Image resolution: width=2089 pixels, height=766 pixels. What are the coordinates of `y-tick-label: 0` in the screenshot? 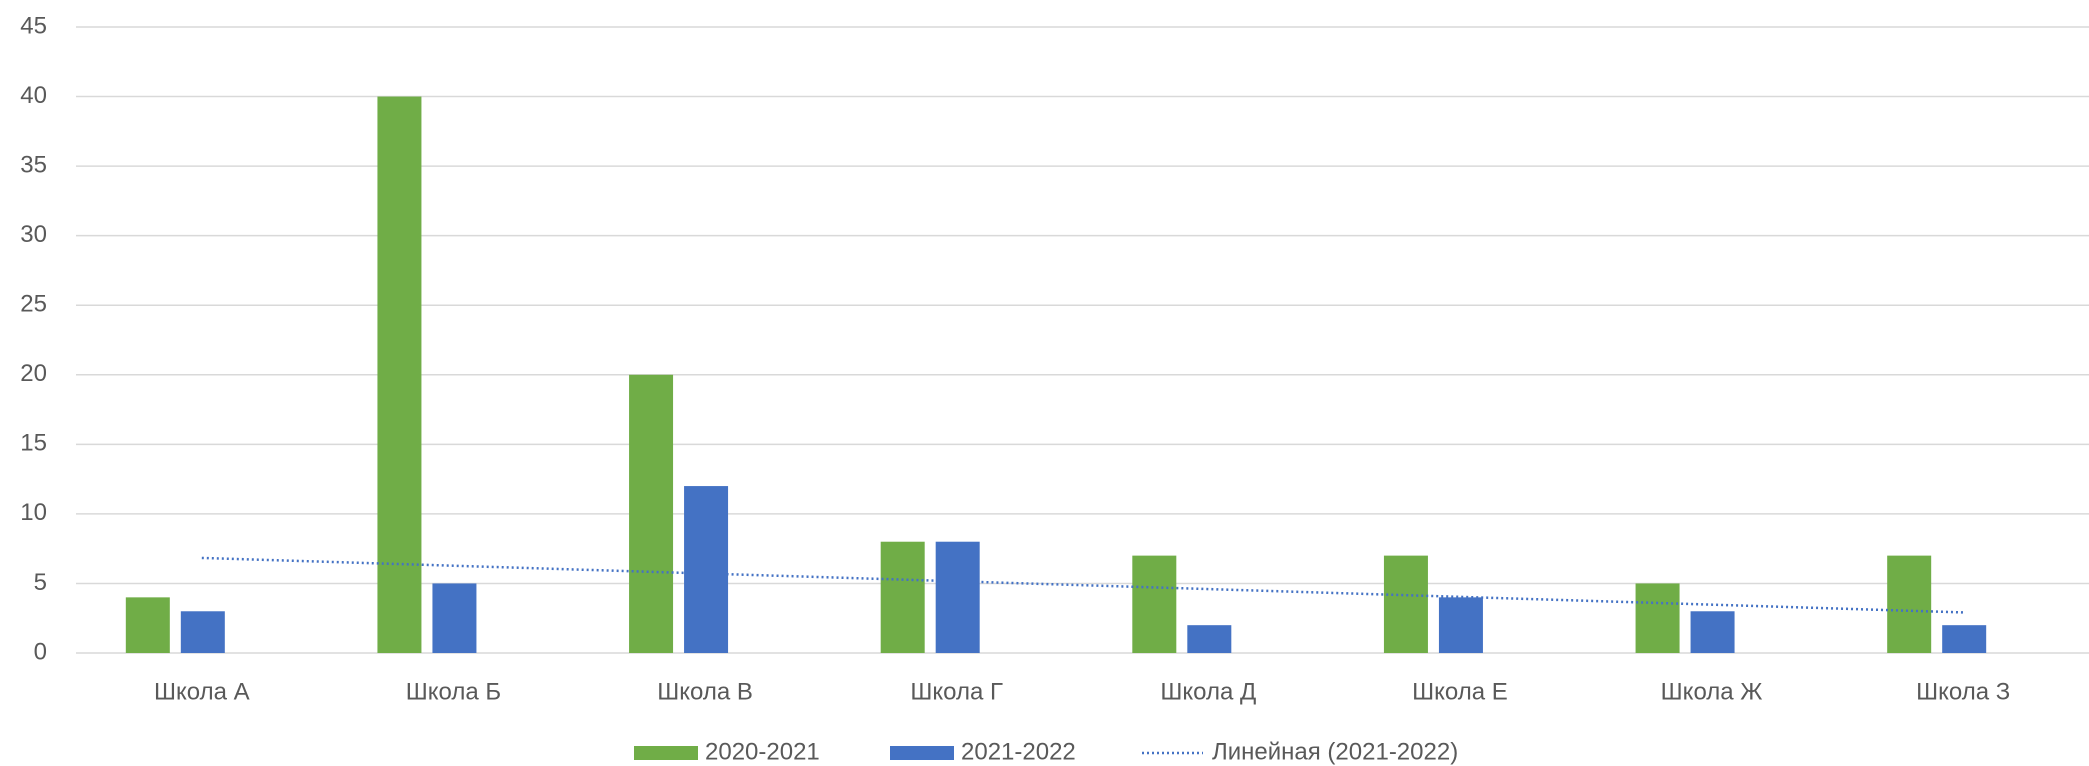 It's located at (40, 651).